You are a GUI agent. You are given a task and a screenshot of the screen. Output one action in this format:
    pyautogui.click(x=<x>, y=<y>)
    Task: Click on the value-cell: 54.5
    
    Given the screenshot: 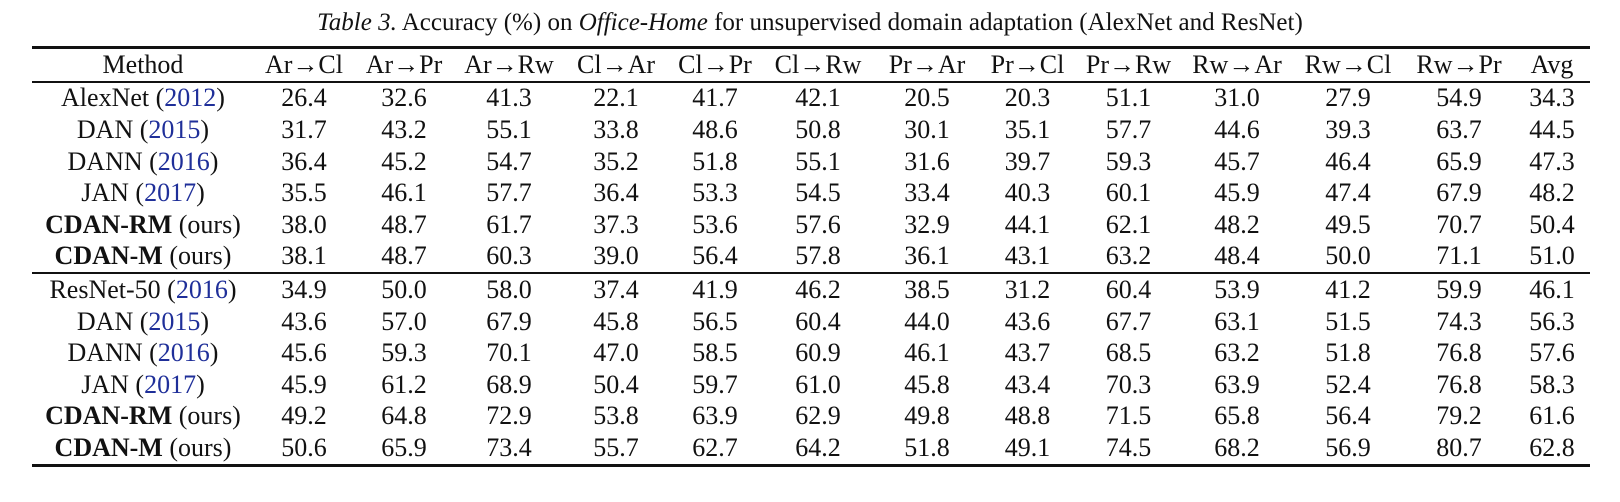 What is the action you would take?
    pyautogui.click(x=818, y=193)
    